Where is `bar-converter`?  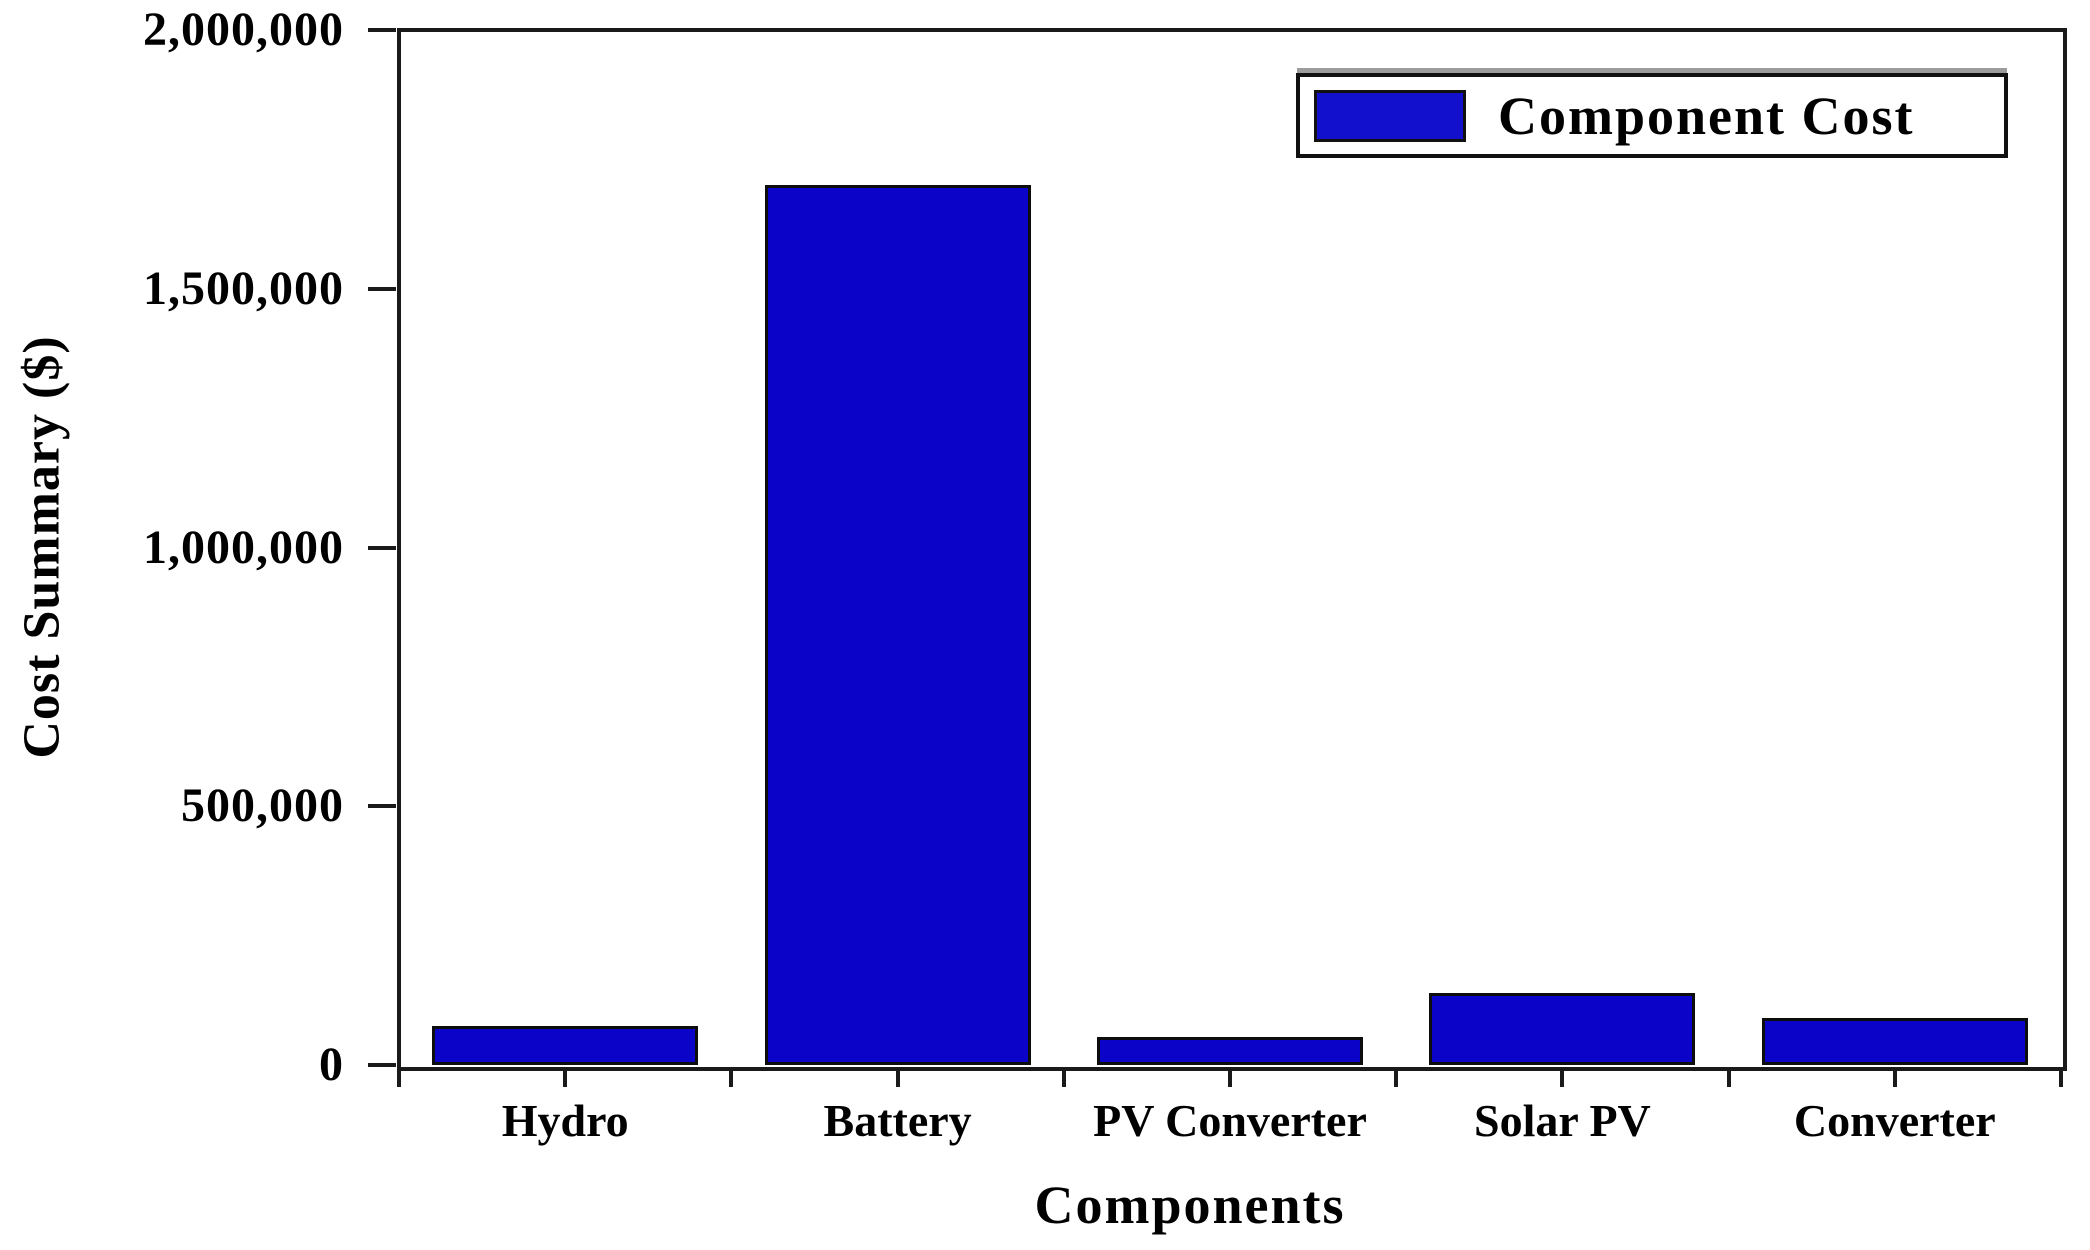
bar-converter is located at coordinates (1894, 1041).